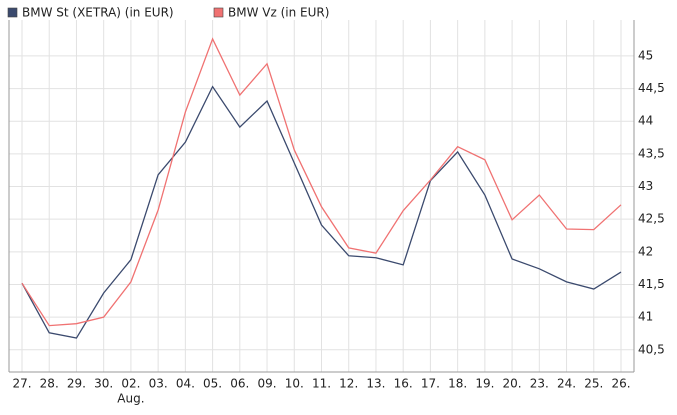  Describe the element at coordinates (645, 317) in the screenshot. I see `y-tick-label: 41` at that location.